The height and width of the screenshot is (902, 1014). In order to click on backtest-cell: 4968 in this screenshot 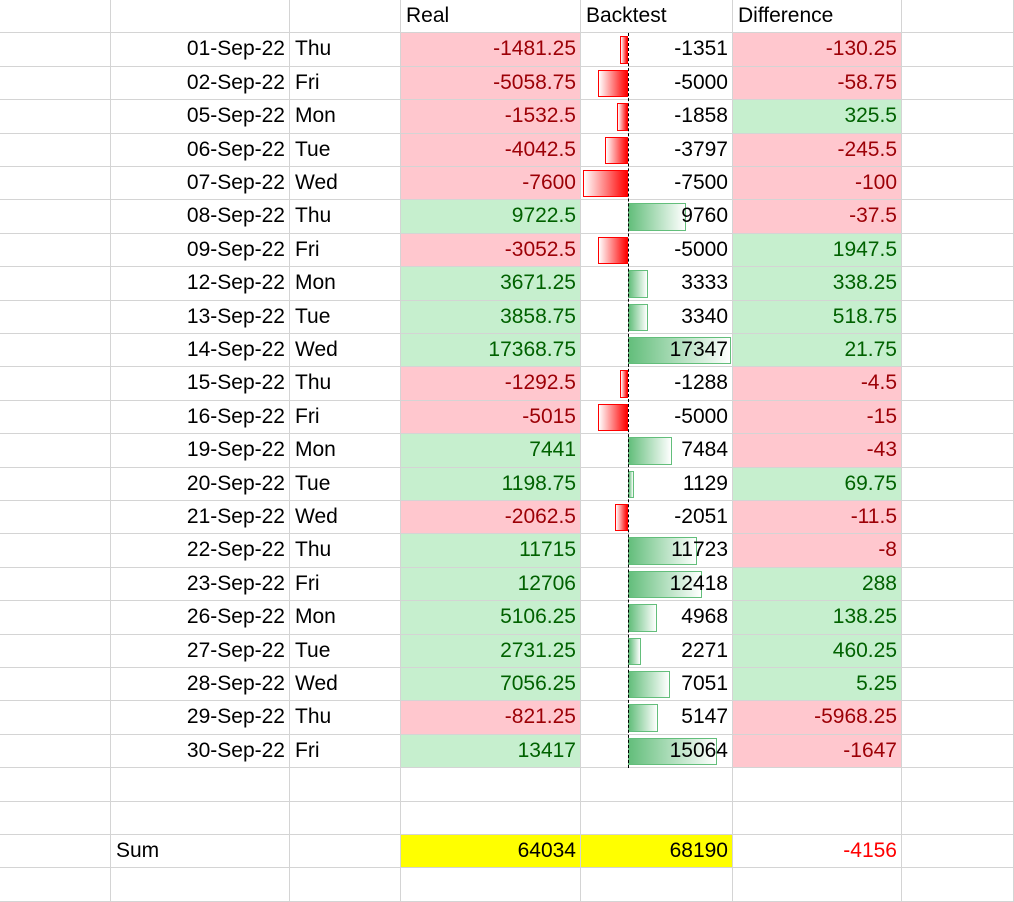, I will do `click(657, 618)`.